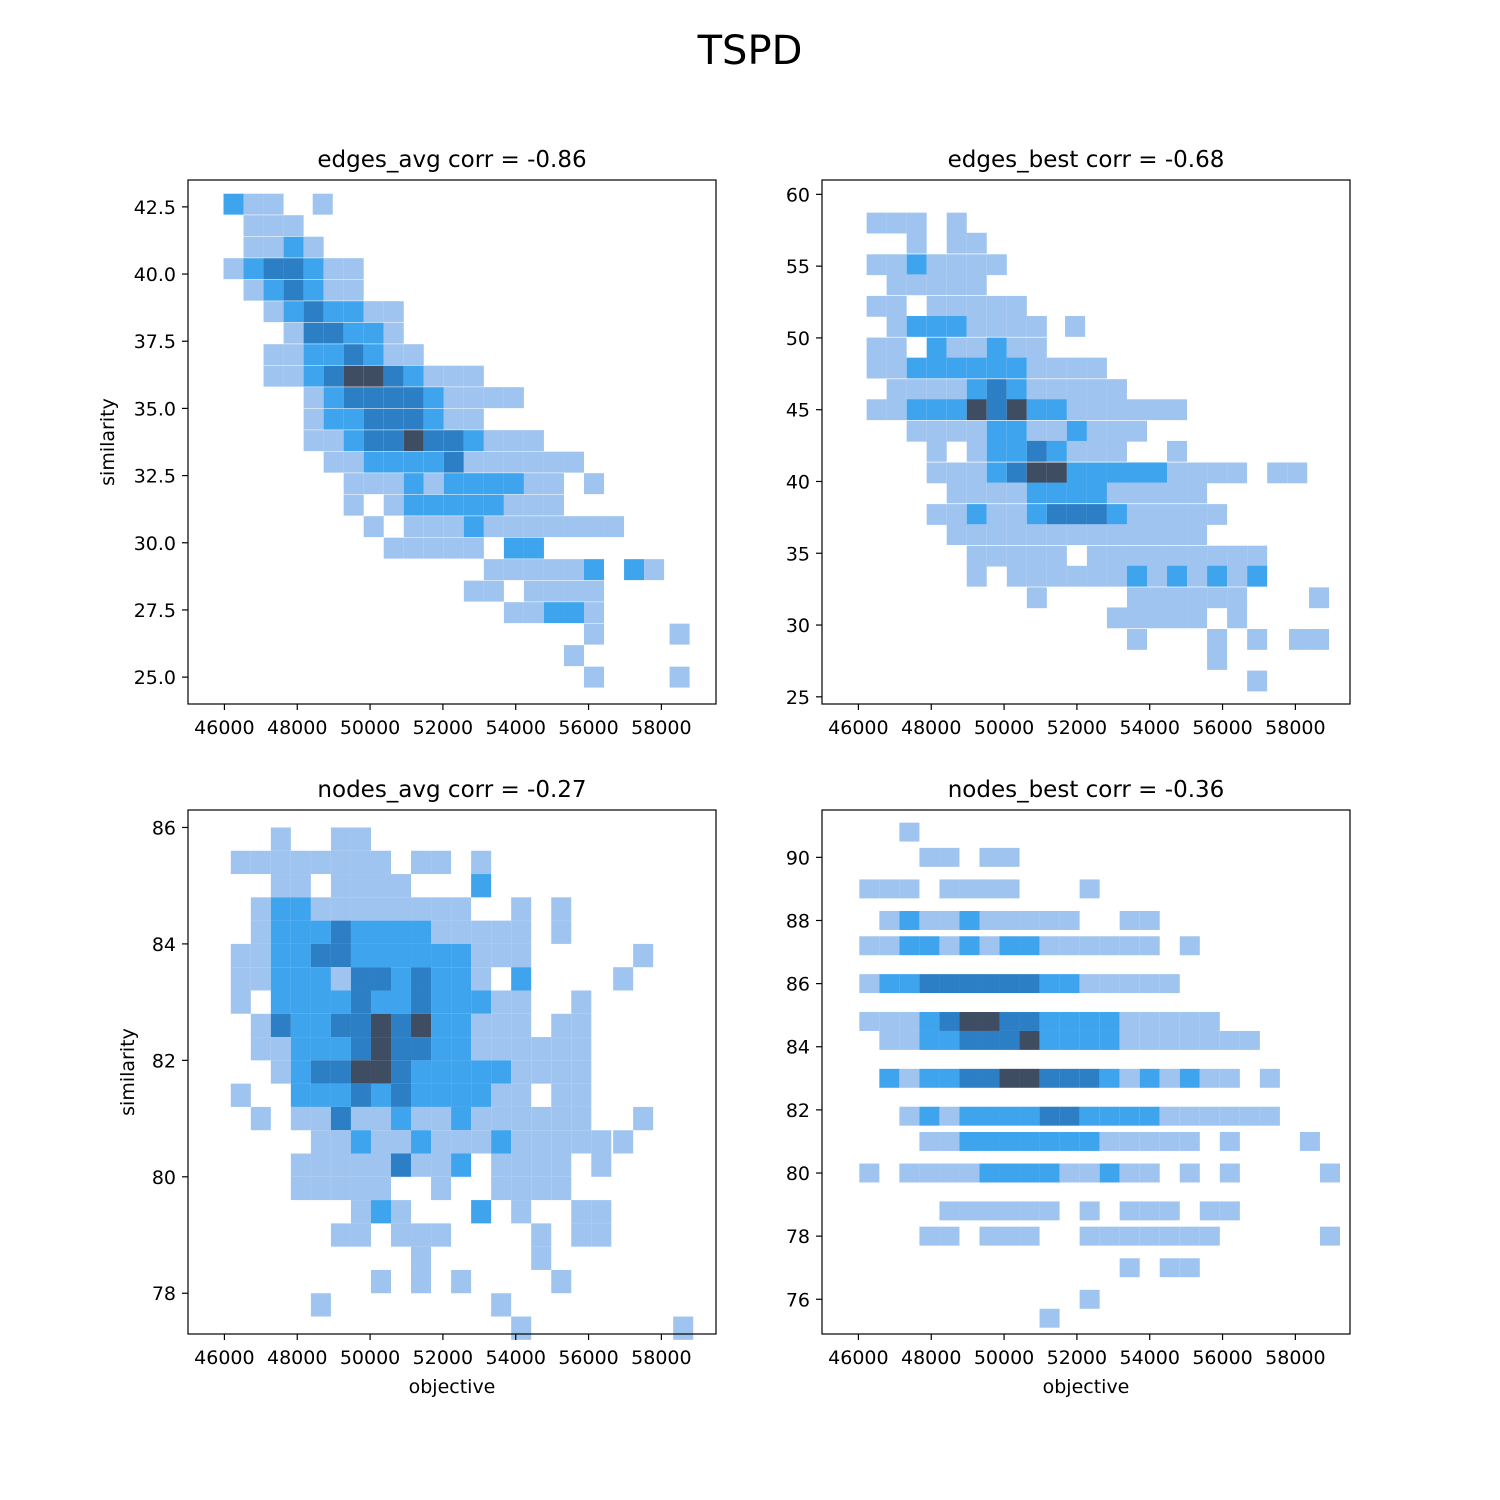  What do you see at coordinates (1149, 728) in the screenshot?
I see `x-tick-label: 54000` at bounding box center [1149, 728].